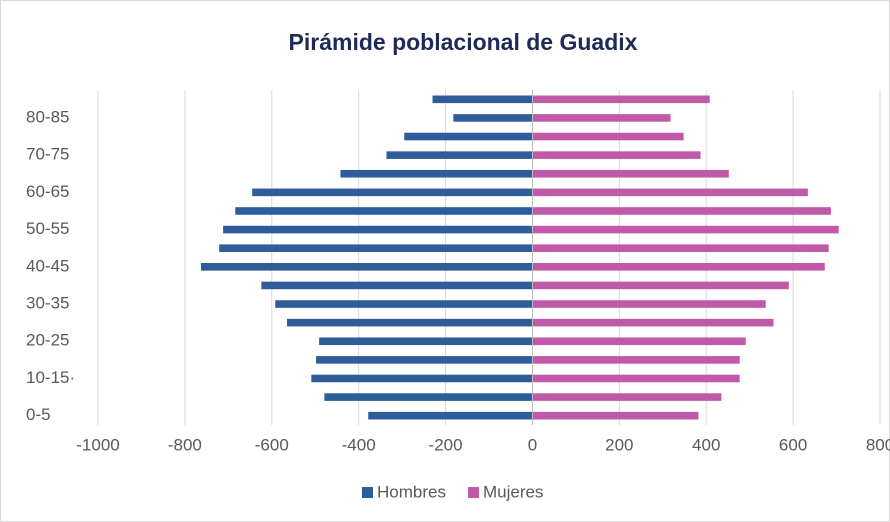  Describe the element at coordinates (97, 444) in the screenshot. I see `x-tick-label: -1000` at that location.